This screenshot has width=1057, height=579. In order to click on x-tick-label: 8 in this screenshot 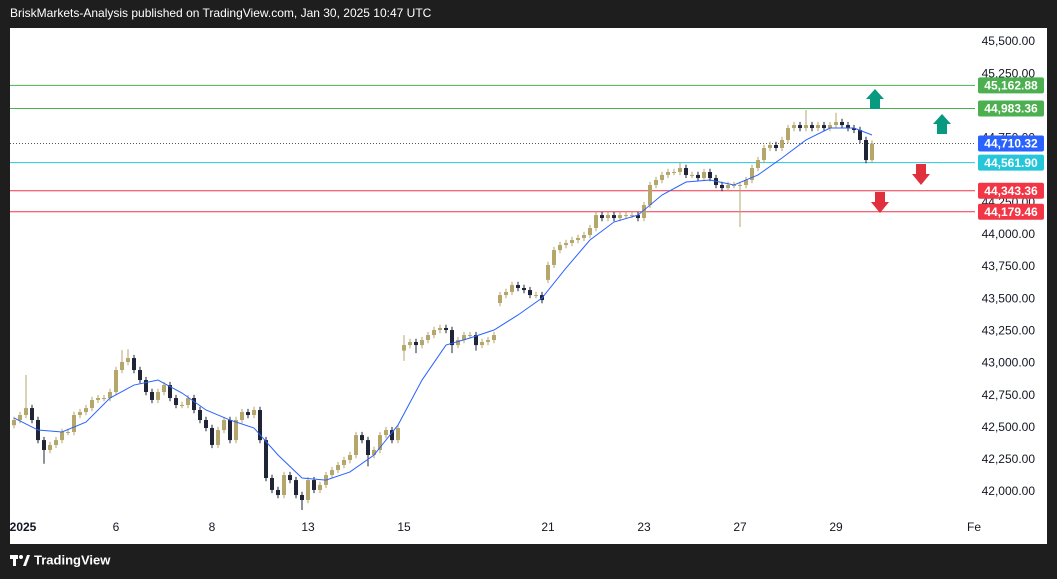, I will do `click(212, 527)`.